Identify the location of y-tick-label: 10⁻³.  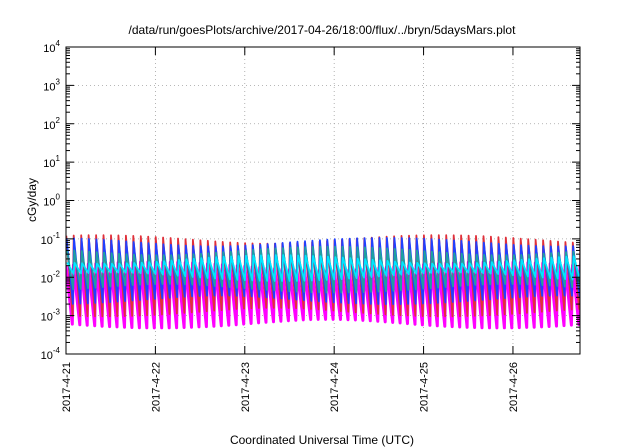
(51, 316).